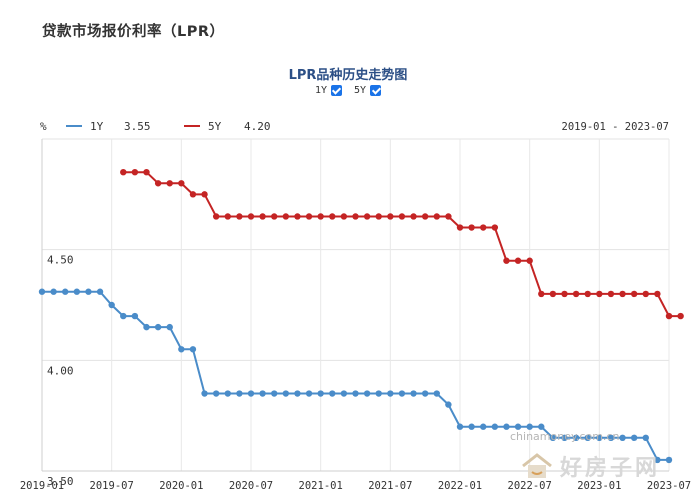 The height and width of the screenshot is (491, 696). Describe the element at coordinates (376, 90) in the screenshot. I see `checkbox-5y` at that location.